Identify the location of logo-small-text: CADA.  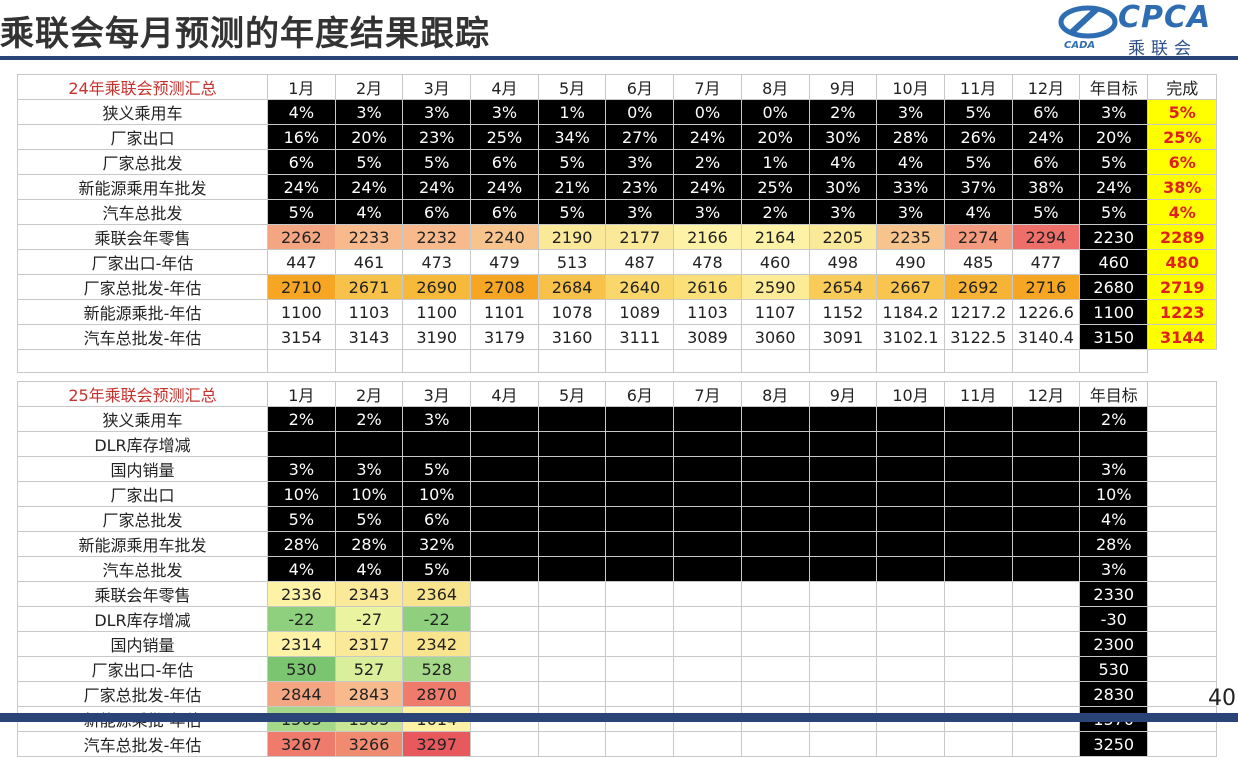
(1080, 45).